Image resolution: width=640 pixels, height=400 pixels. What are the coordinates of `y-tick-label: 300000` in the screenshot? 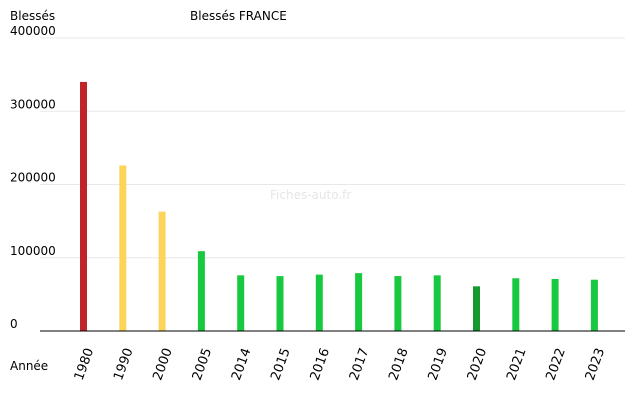 It's located at (33, 104).